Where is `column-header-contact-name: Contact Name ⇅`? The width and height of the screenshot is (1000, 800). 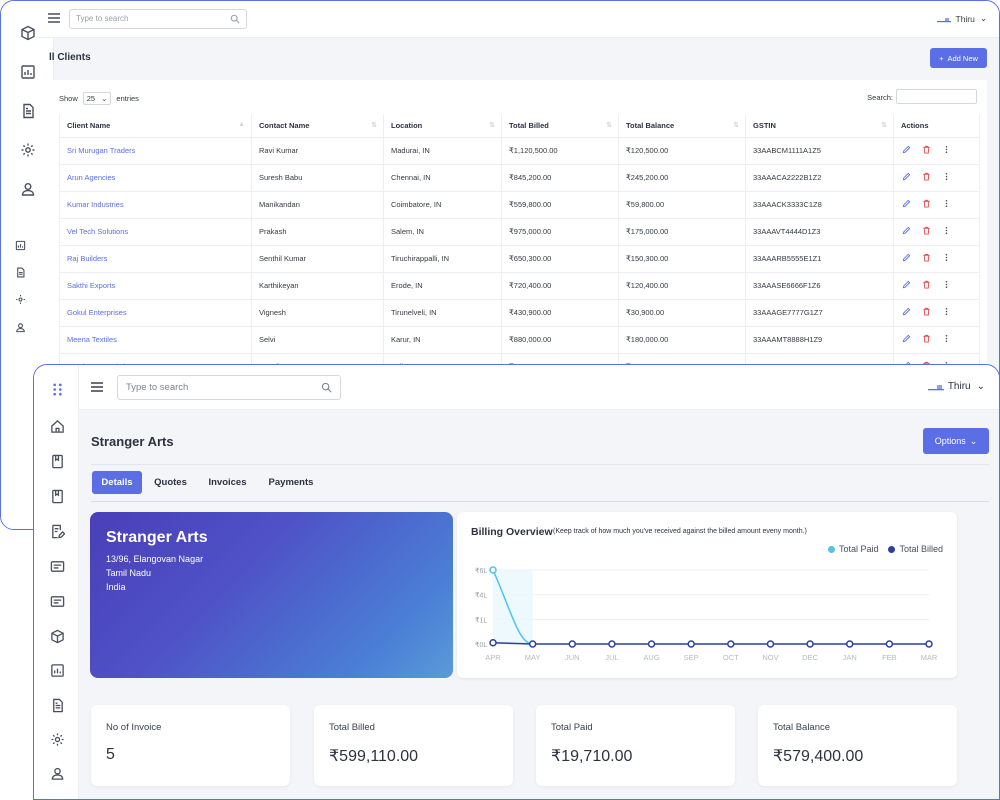
column-header-contact-name: Contact Name ⇅ is located at coordinates (317, 126).